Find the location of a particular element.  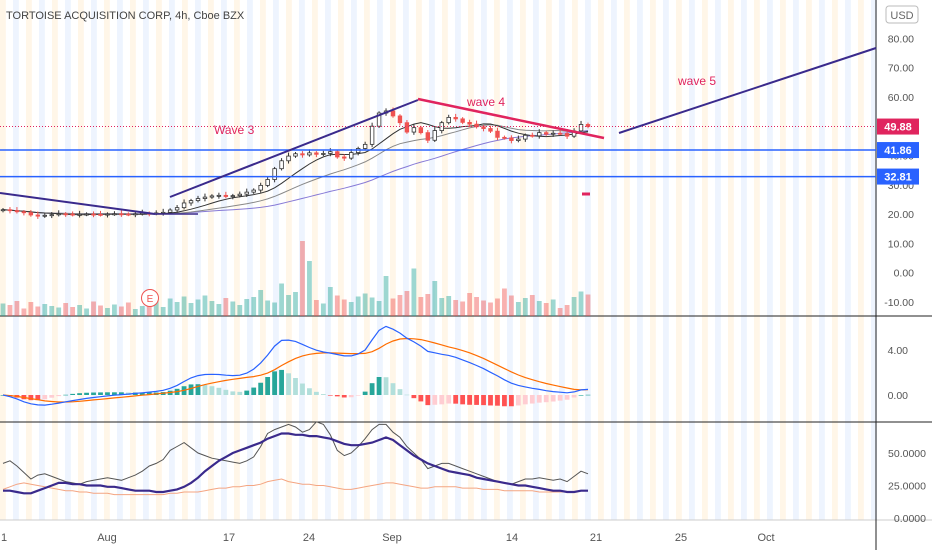

currency-badge: USD is located at coordinates (901, 16).